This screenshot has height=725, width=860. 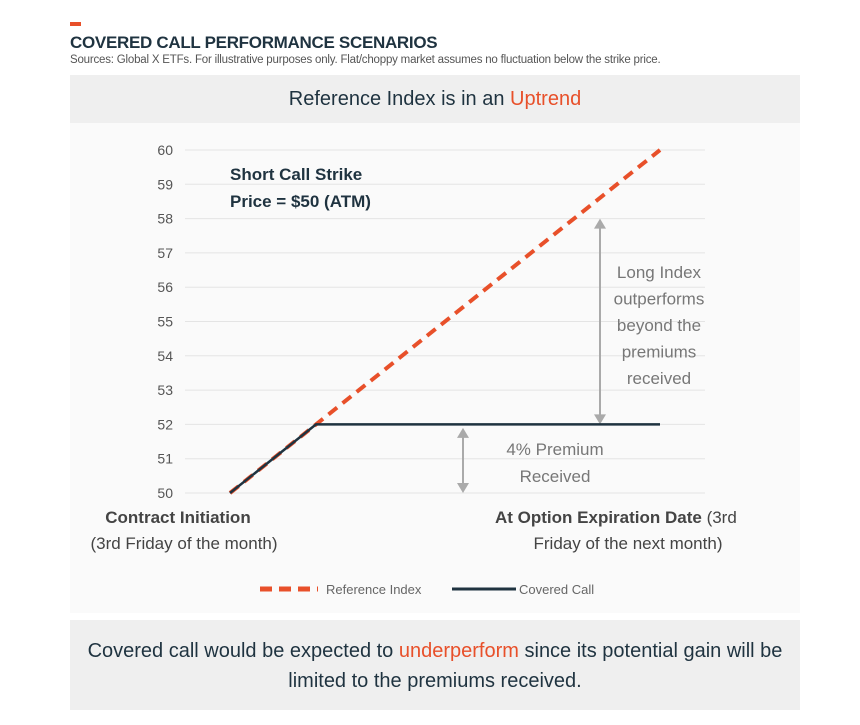 I want to click on x-label-end: At Option Expiration Date (3rd, so click(x=616, y=517).